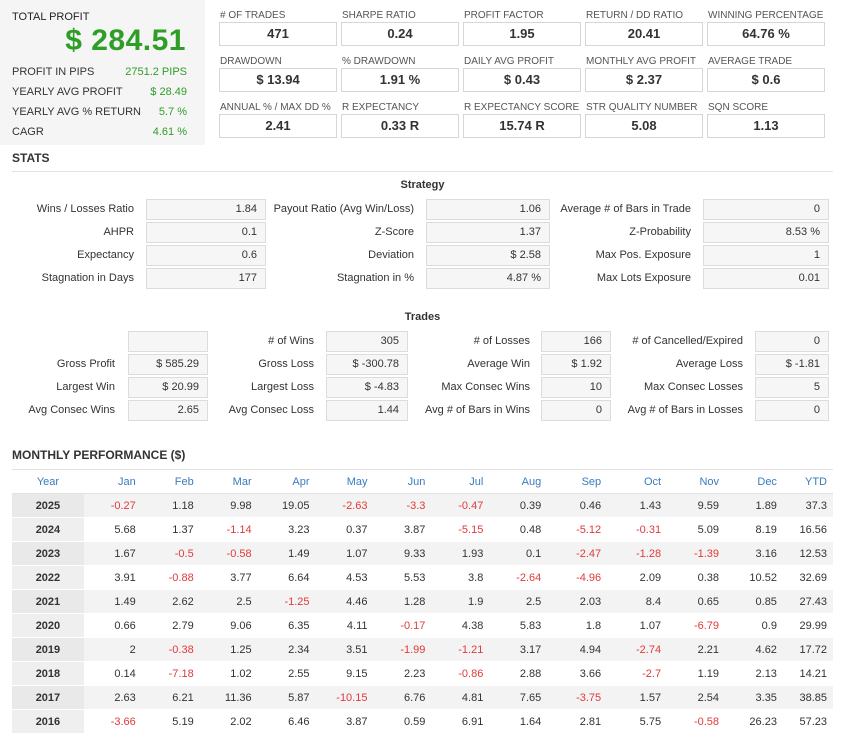 Image resolution: width=842 pixels, height=745 pixels. Describe the element at coordinates (766, 232) in the screenshot. I see `stat-value: 8.53 %` at that location.